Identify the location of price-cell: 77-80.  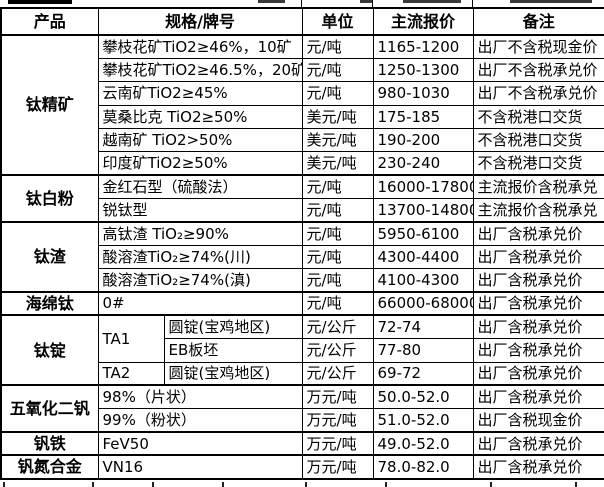
(423, 350).